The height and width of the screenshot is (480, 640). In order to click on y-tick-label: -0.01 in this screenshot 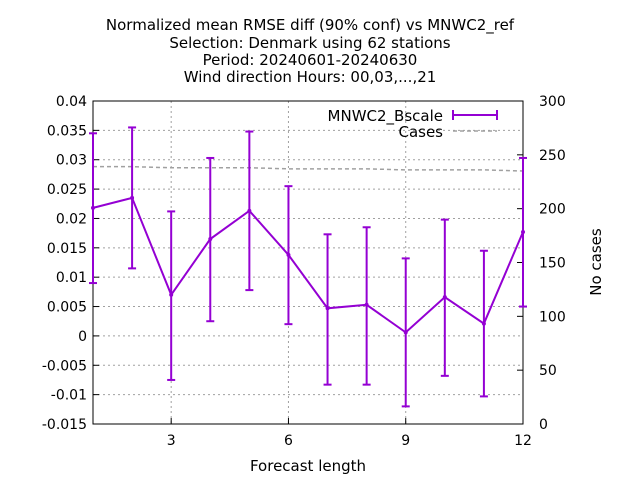, I will do `click(69, 396)`.